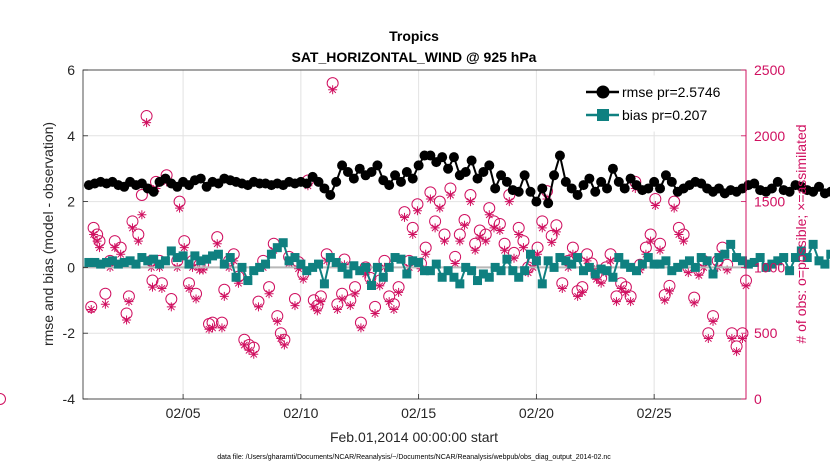 The width and height of the screenshot is (830, 470). Describe the element at coordinates (603, 92) in the screenshot. I see `legend-rmse-marker` at that location.